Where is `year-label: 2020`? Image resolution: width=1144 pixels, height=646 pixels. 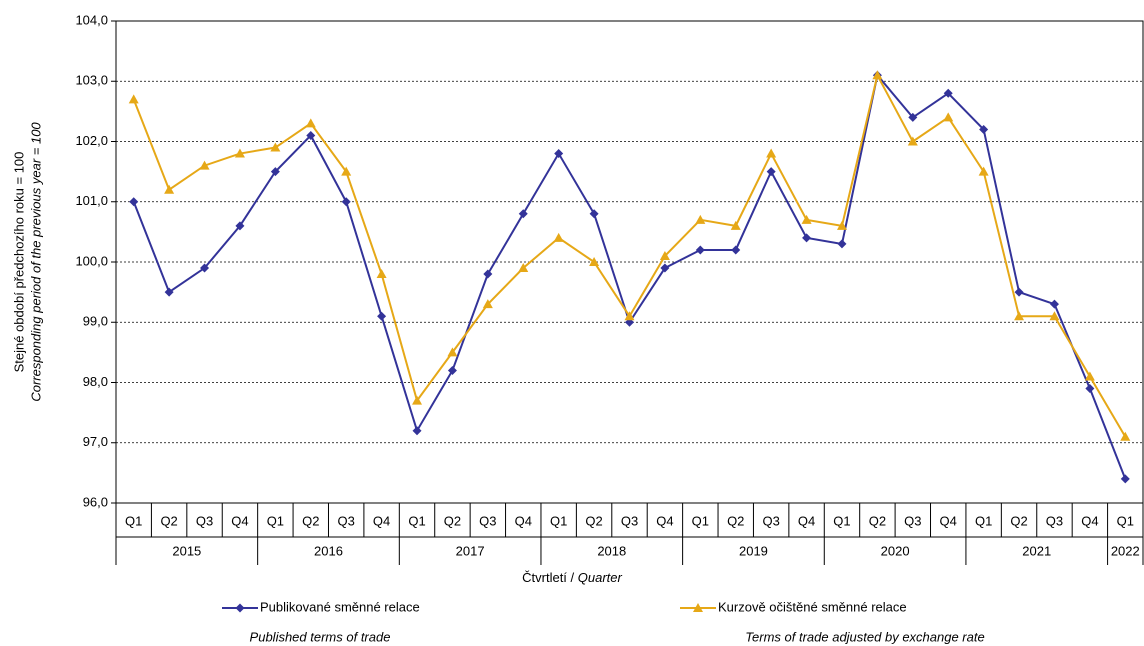 year-label: 2020 is located at coordinates (895, 550).